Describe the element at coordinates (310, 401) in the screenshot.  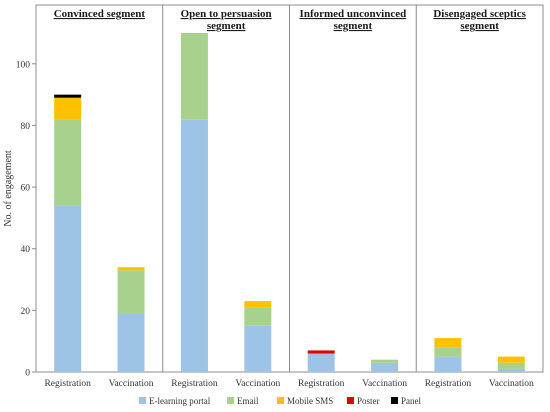
I see `legend-label: Mobile SMS` at that location.